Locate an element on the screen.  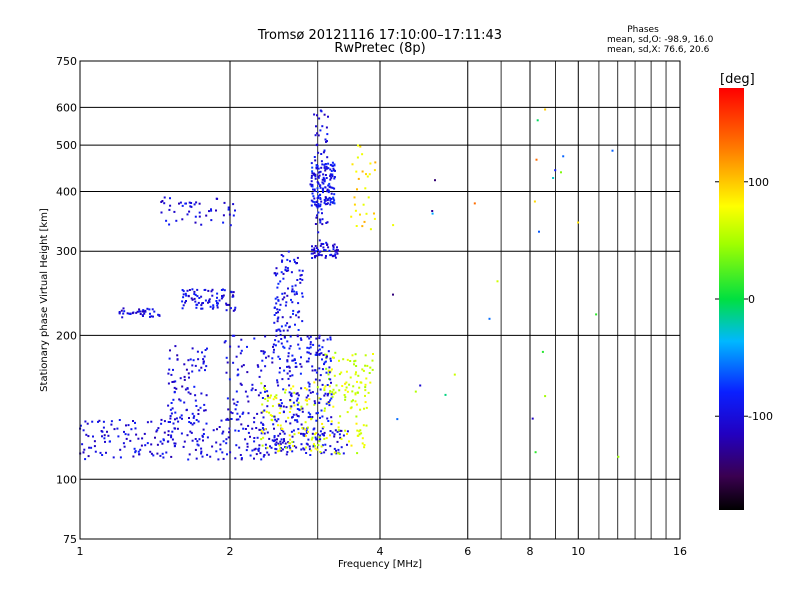
y-tick-labels: 75 100 200 300 400 500 600 750 is located at coordinates (66, 300).